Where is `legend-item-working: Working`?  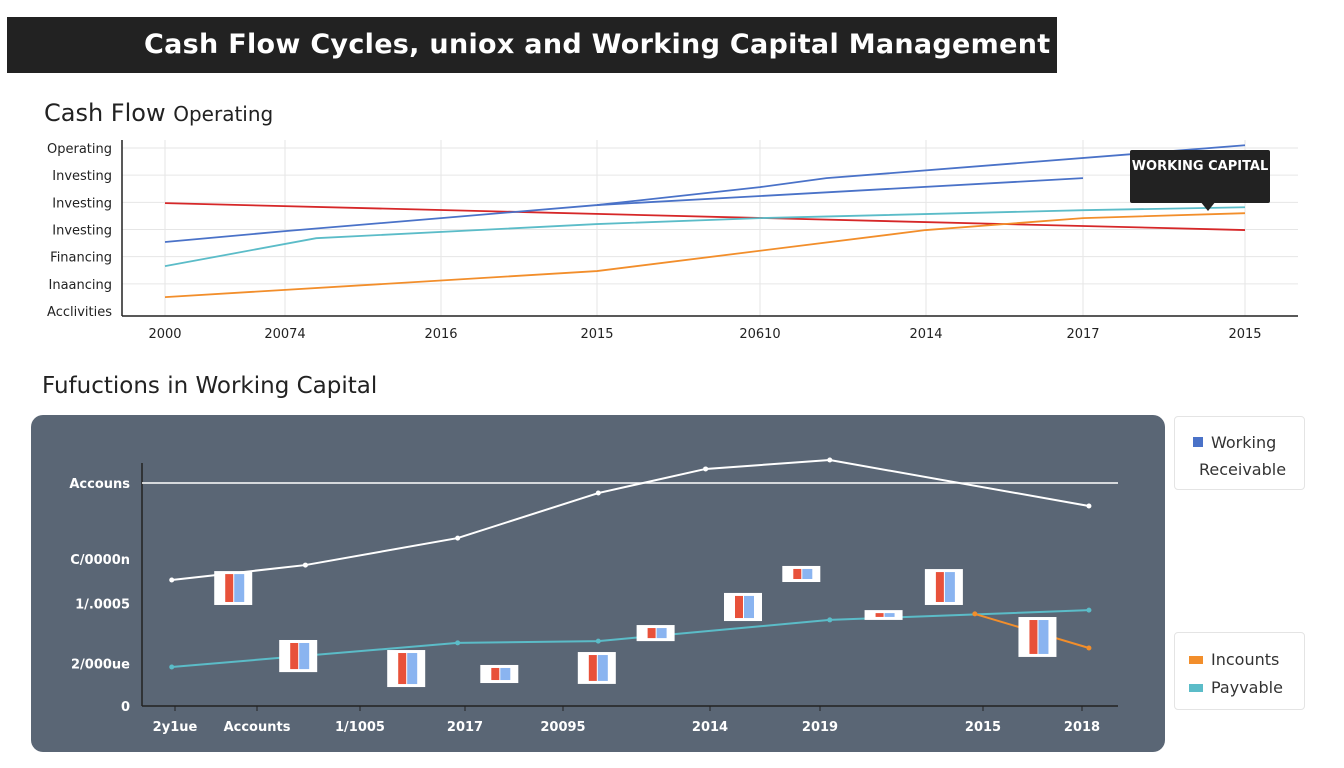 legend-item-working: Working is located at coordinates (1248, 442).